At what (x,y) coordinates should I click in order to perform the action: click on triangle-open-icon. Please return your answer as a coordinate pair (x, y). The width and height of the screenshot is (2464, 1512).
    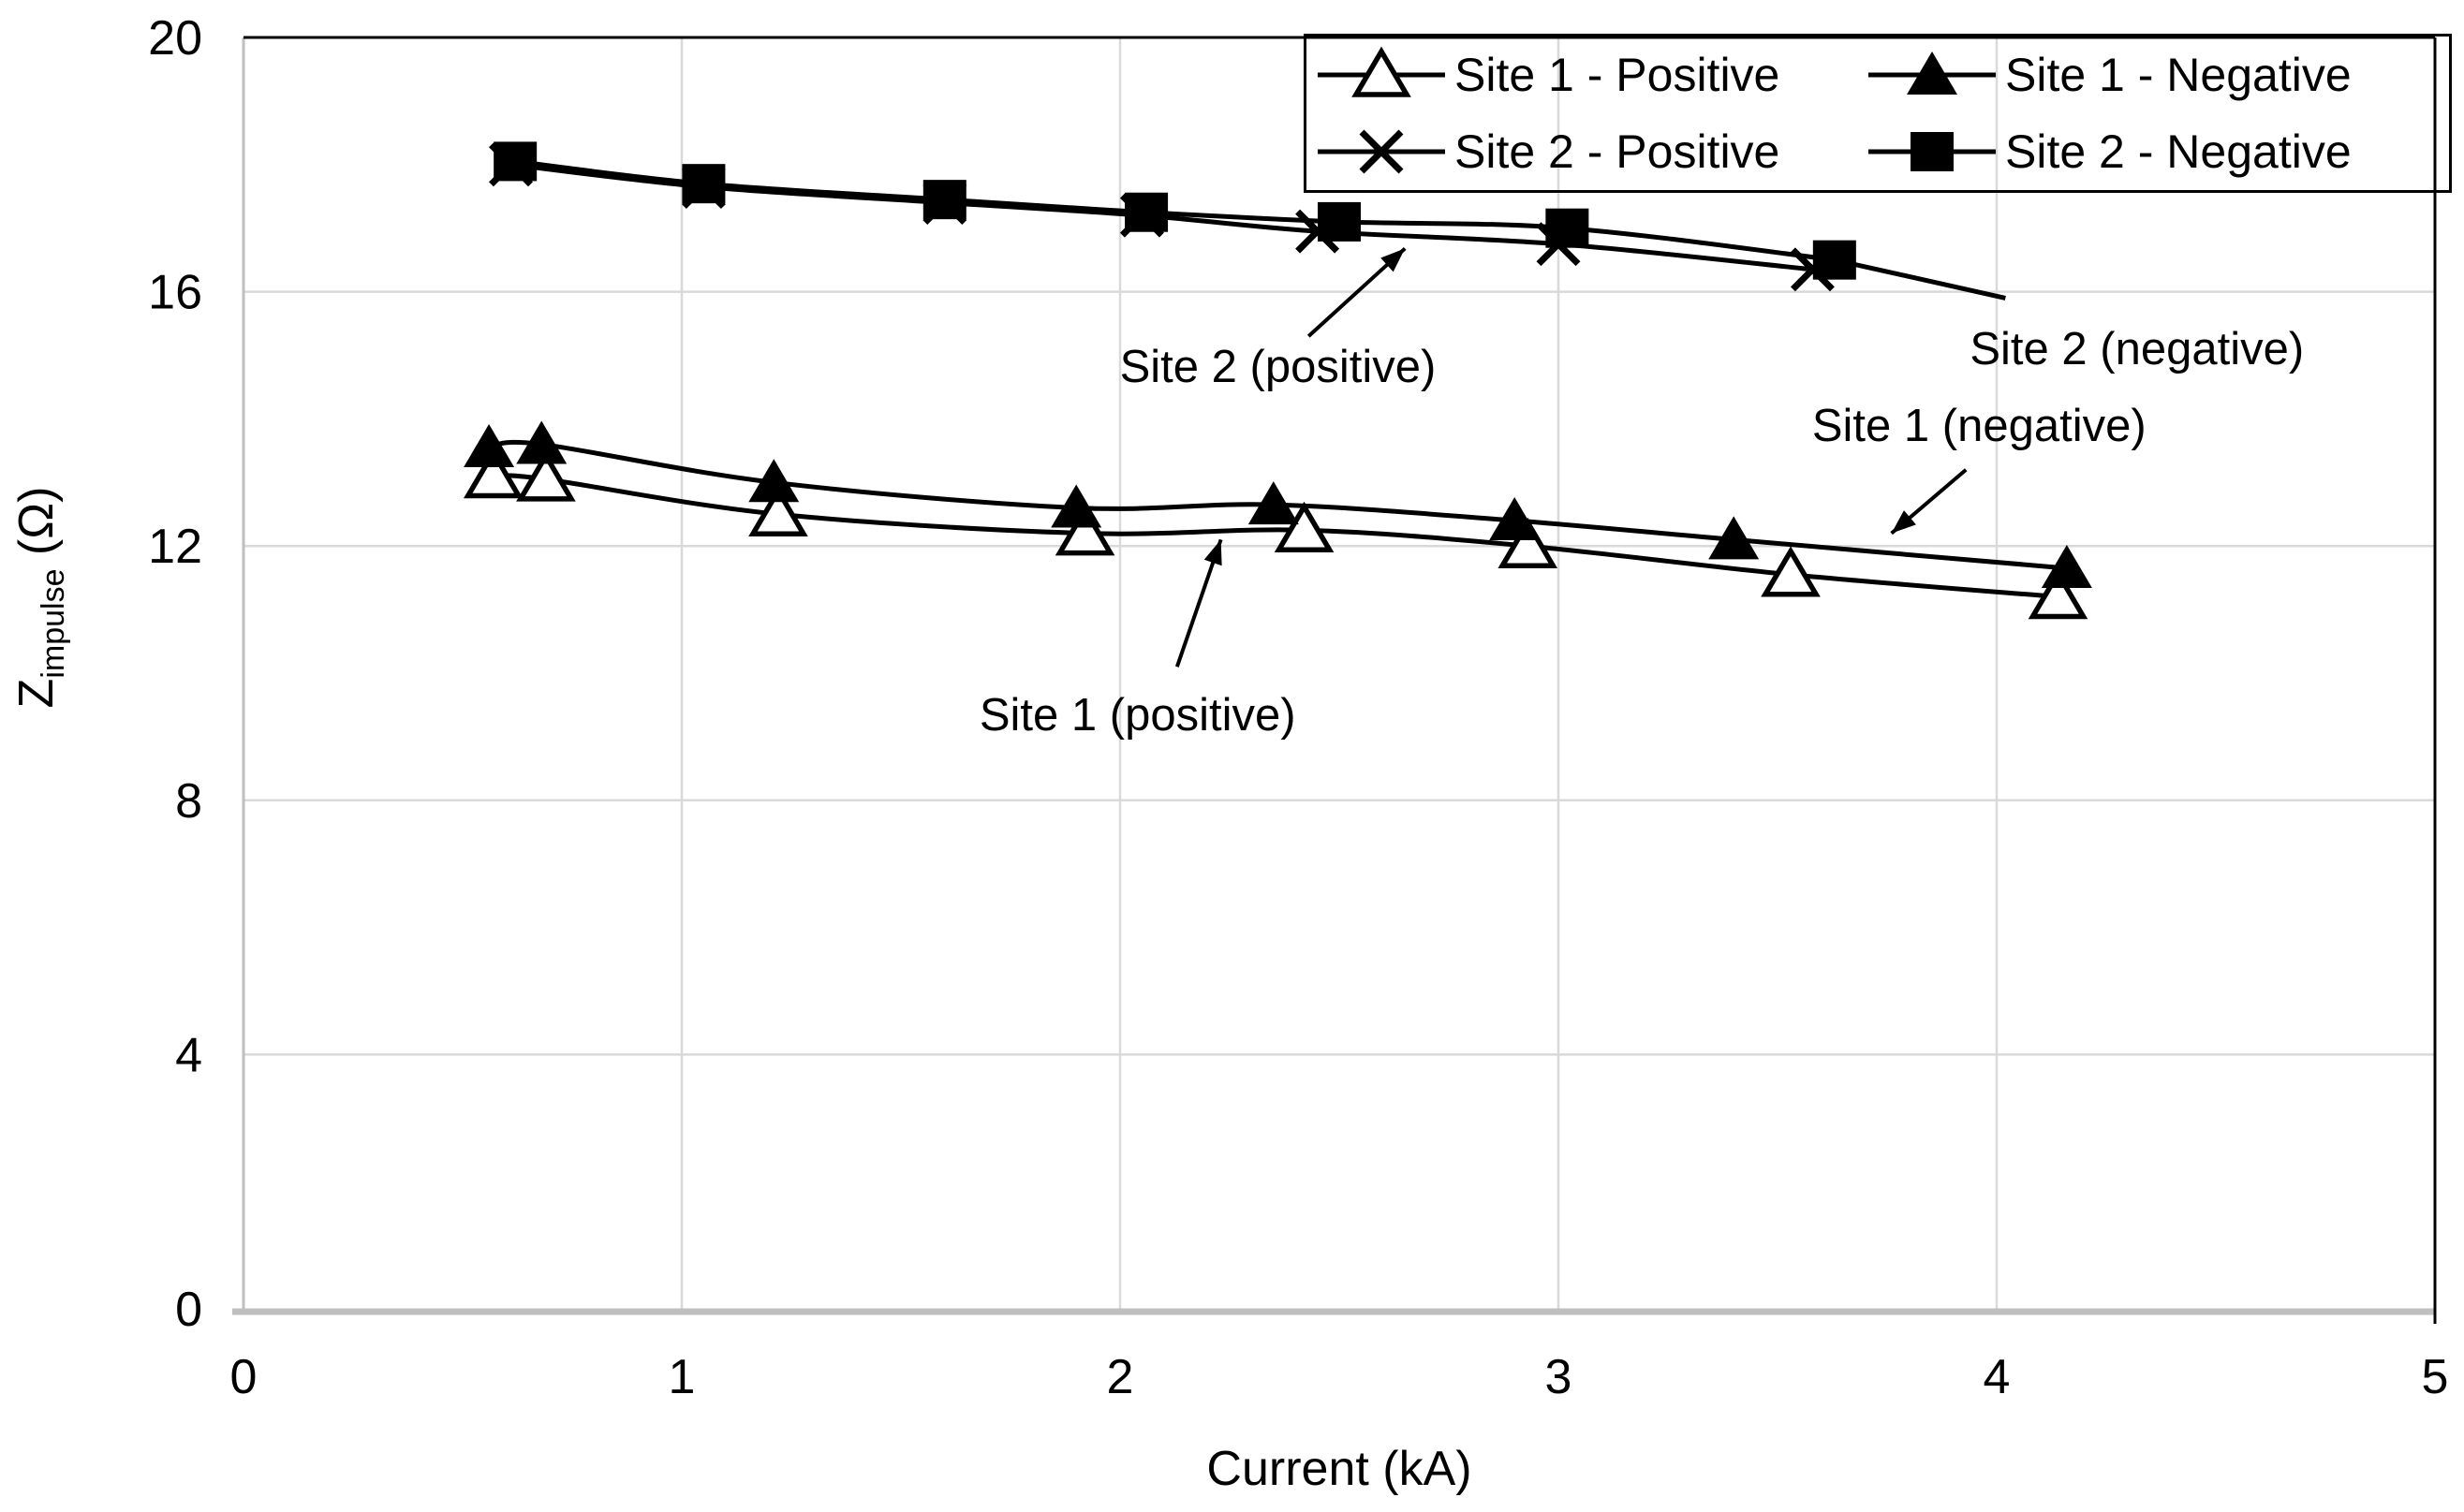
    Looking at the image, I should click on (1381, 71).